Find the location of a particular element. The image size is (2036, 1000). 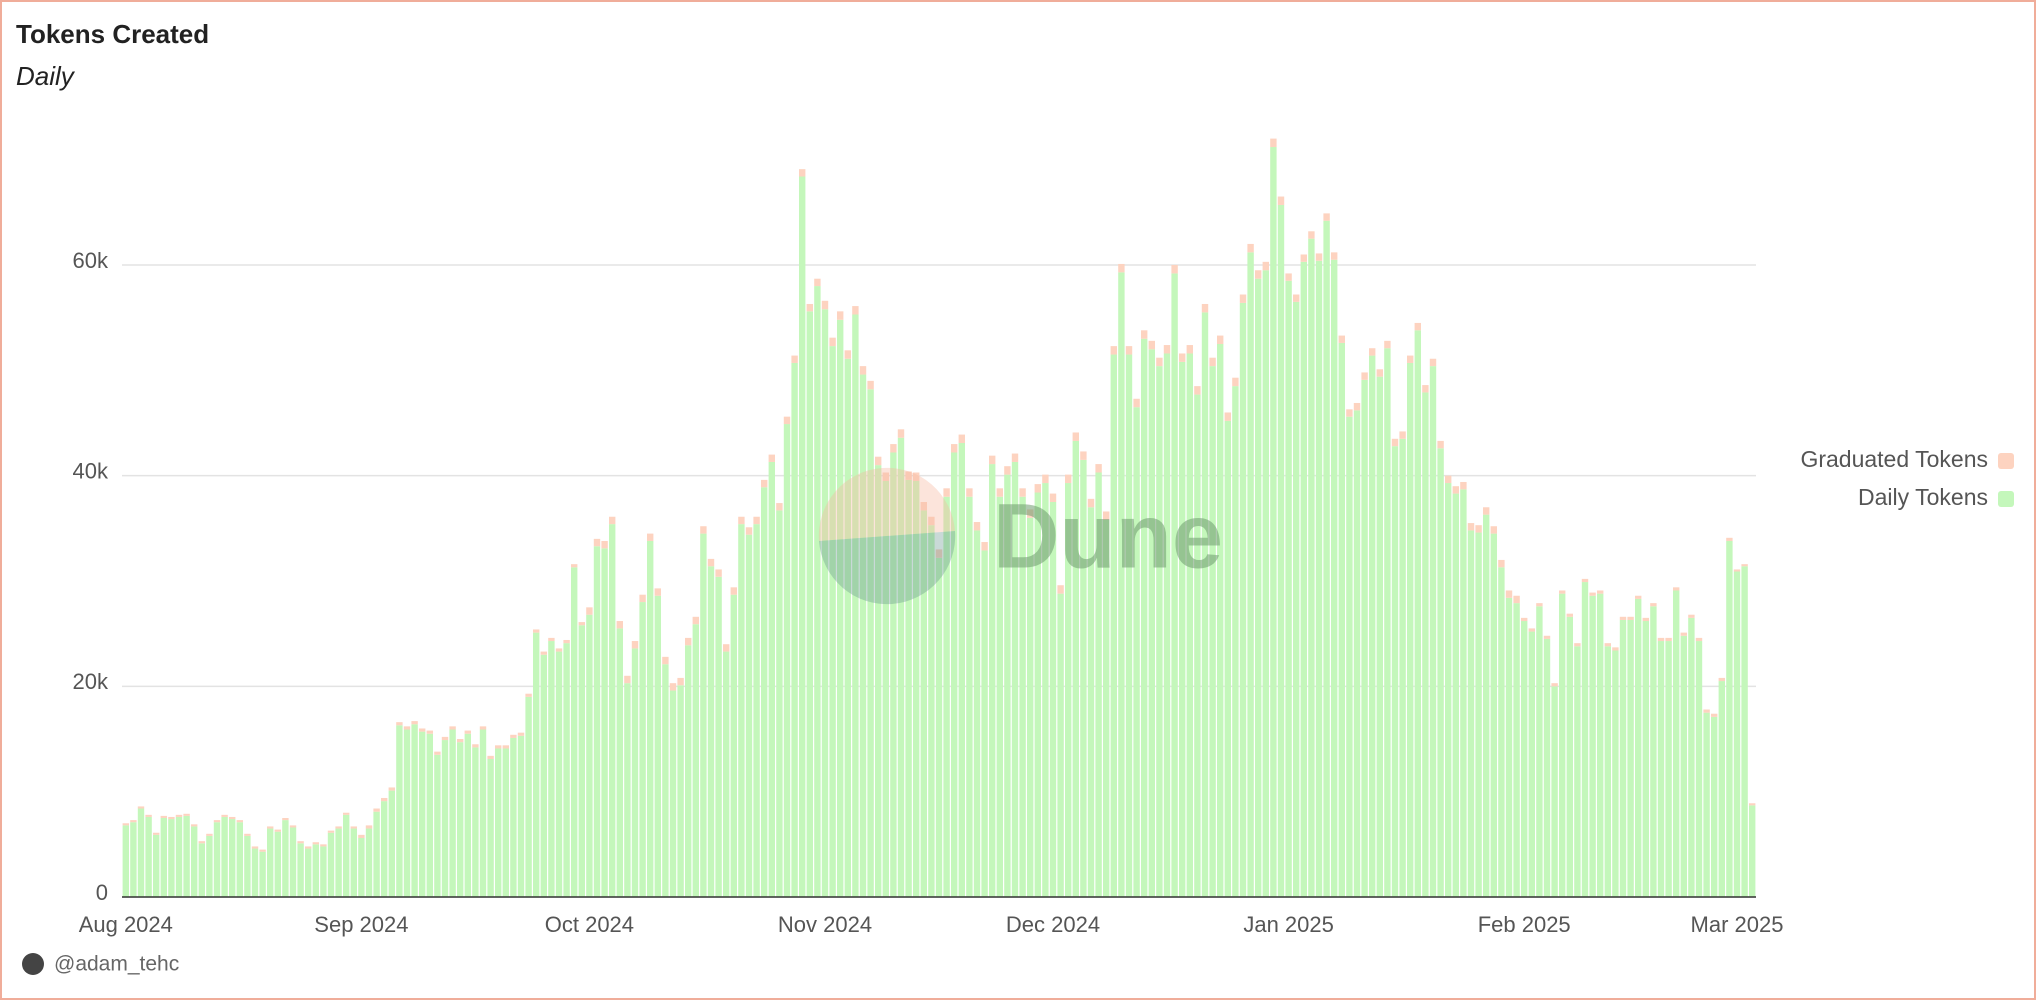

legend-swatch is located at coordinates (2006, 461).